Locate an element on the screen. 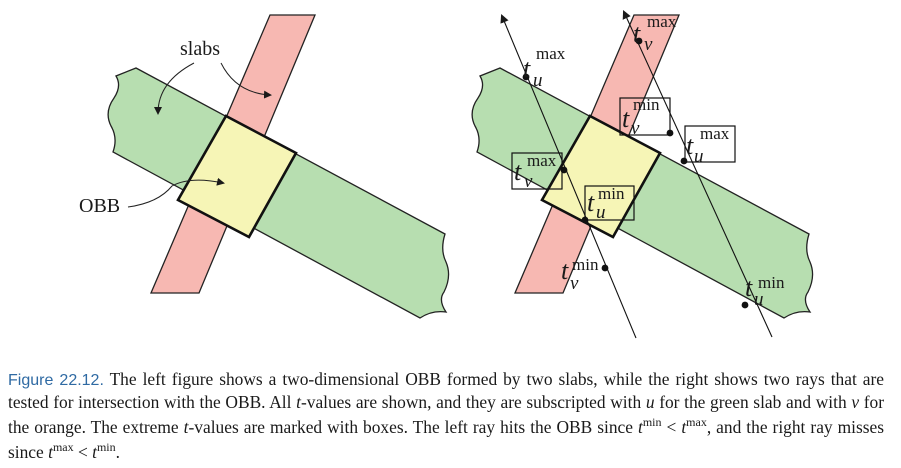 This screenshot has height=468, width=901. label-tv-max-left: t max v is located at coordinates (535, 171).